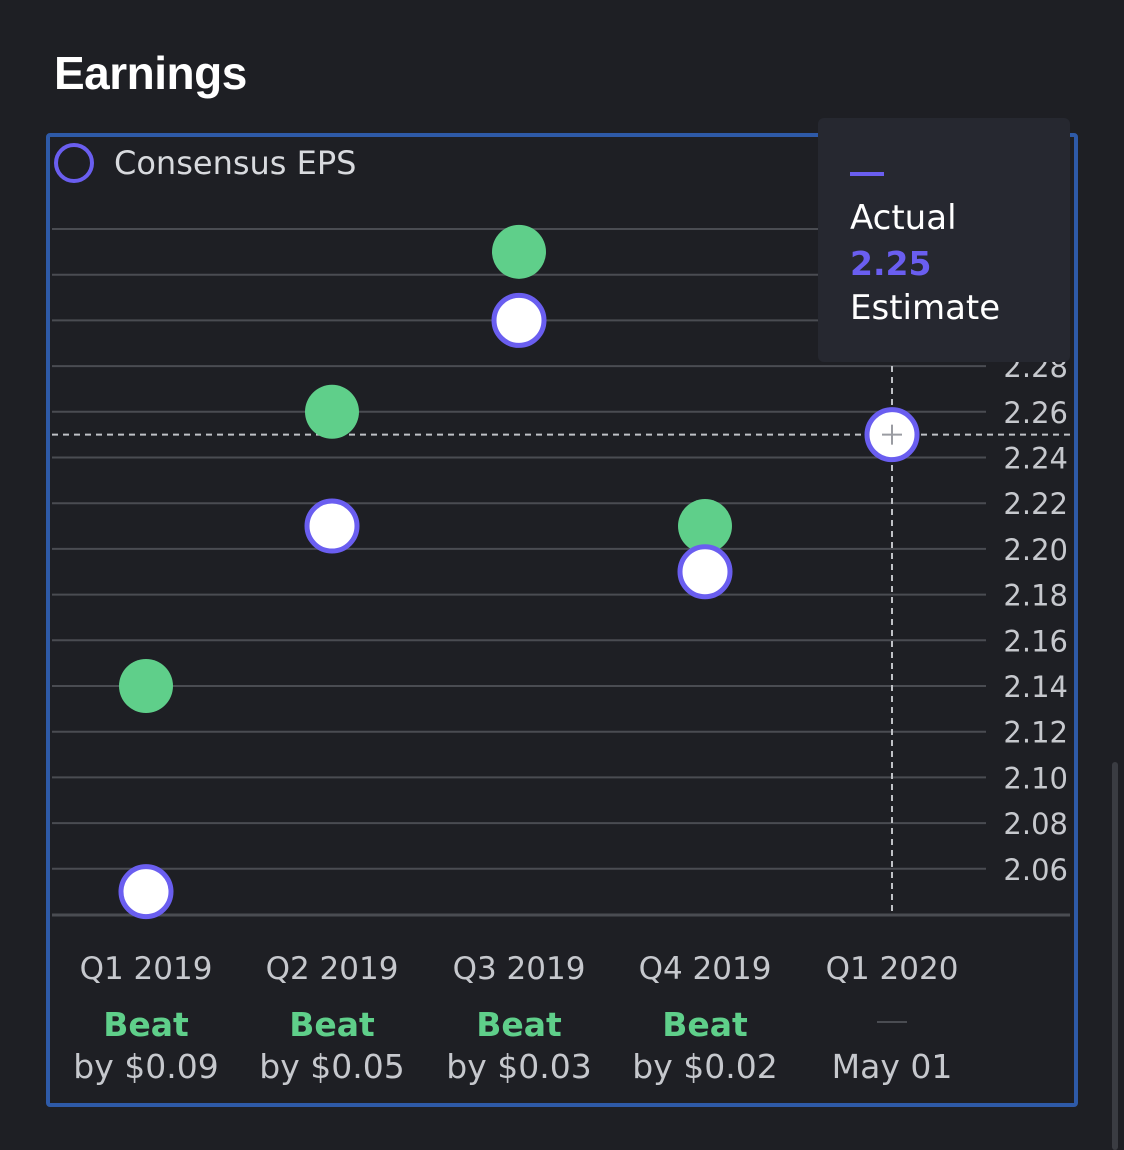  I want to click on y-tick-label: 2.24, so click(1035, 459).